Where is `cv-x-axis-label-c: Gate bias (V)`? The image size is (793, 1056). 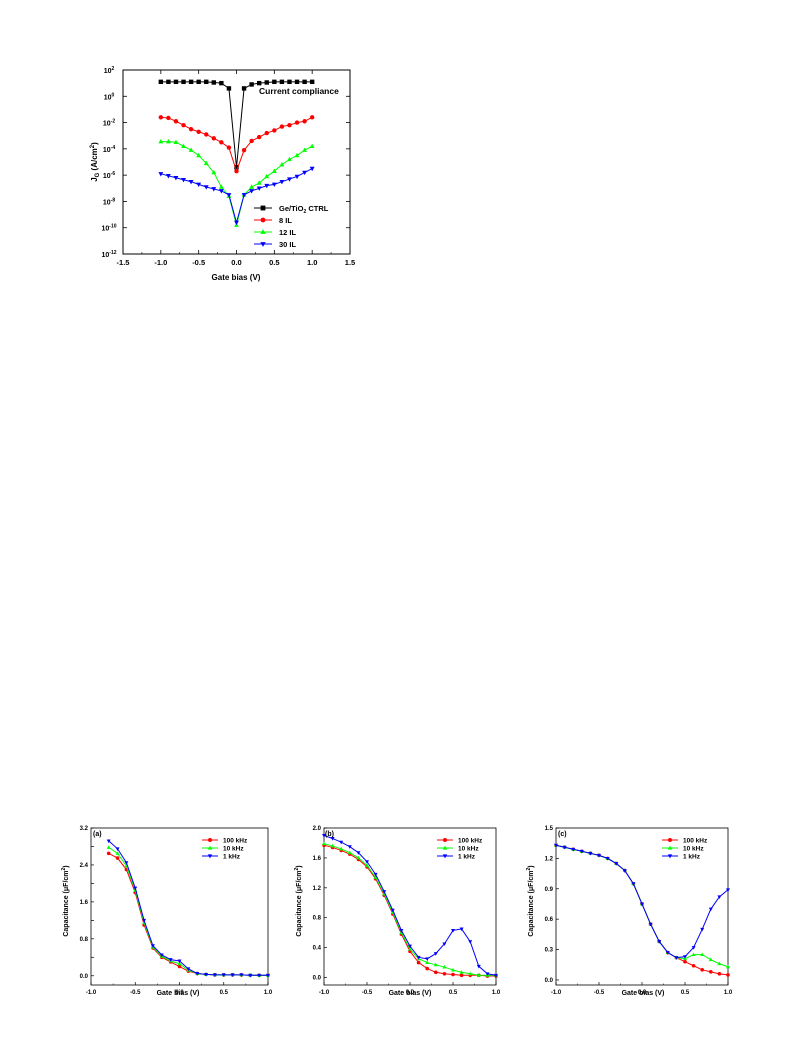
cv-x-axis-label-c: Gate bias (V) is located at coordinates (643, 993).